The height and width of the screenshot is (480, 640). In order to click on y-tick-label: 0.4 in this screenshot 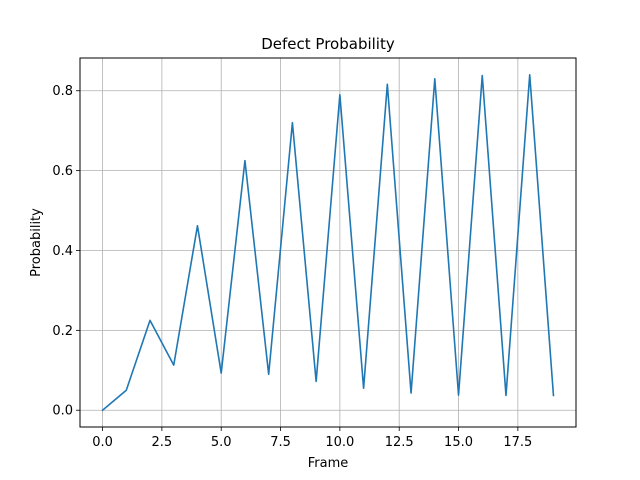, I will do `click(62, 251)`.